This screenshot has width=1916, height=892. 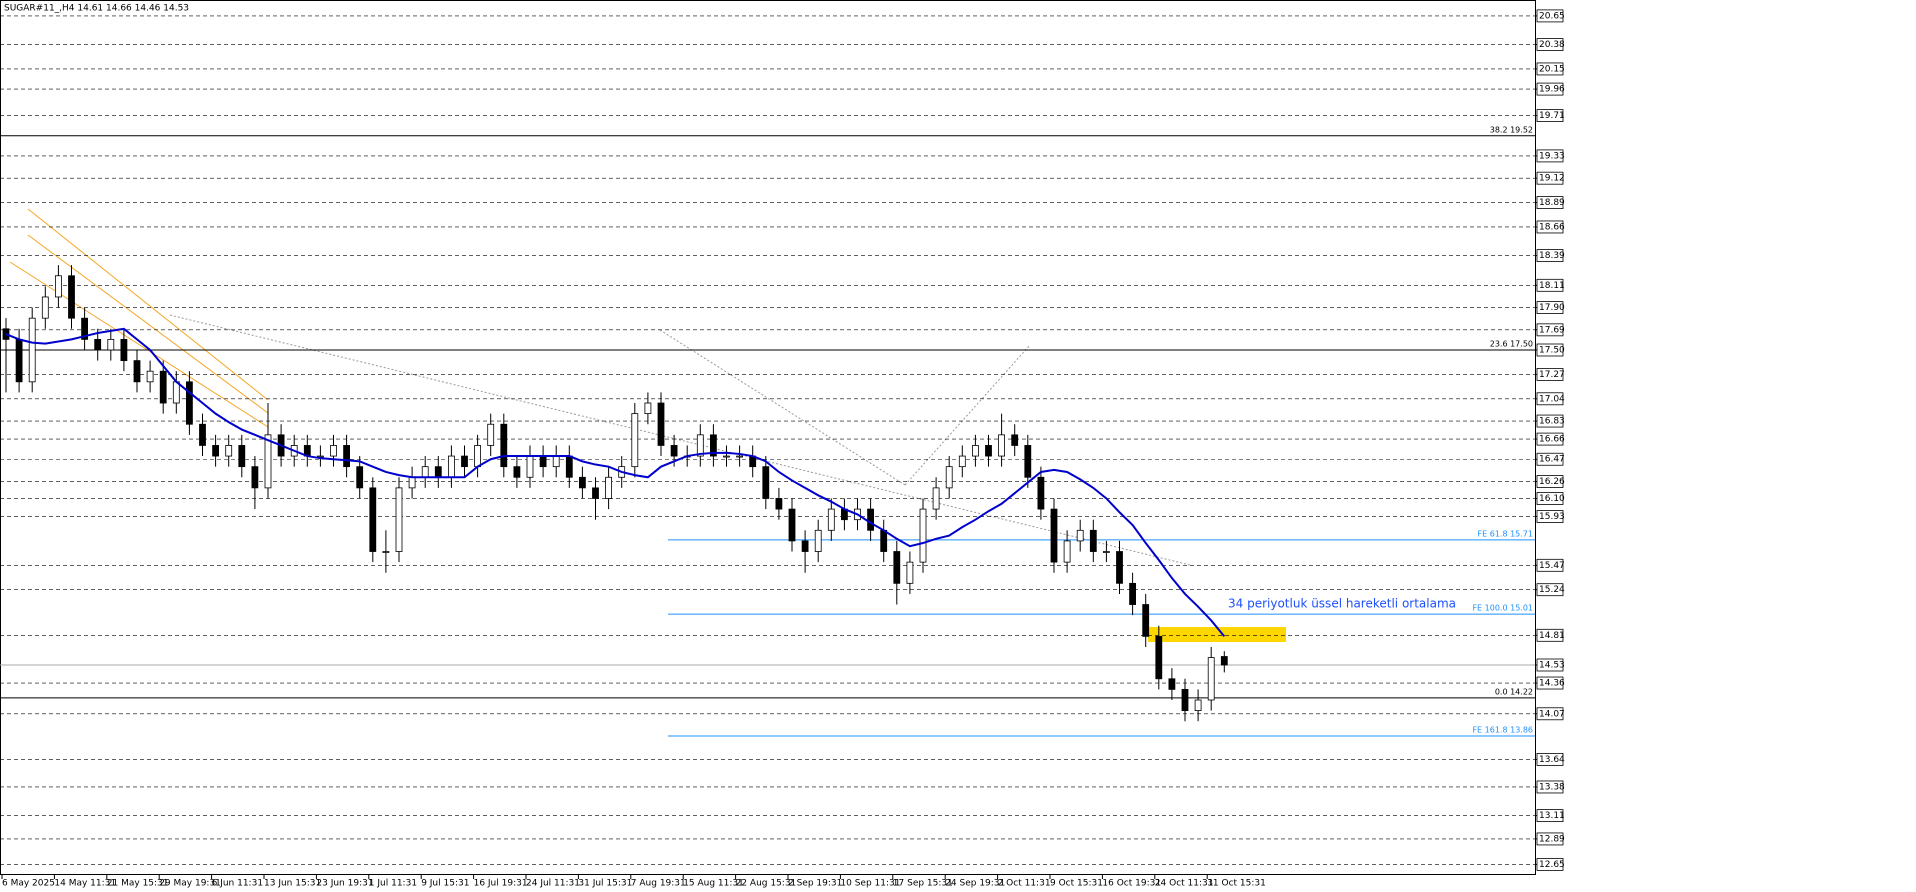 I want to click on level-label: 0.0 14.22, so click(x=1514, y=691).